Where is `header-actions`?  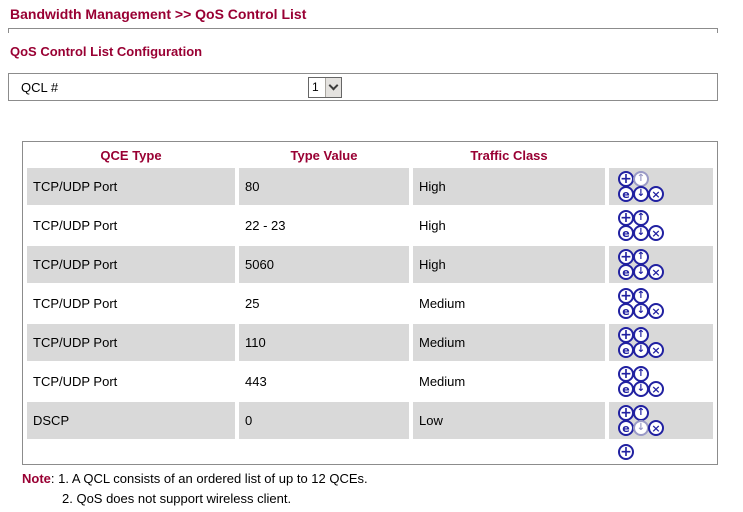 header-actions is located at coordinates (661, 155).